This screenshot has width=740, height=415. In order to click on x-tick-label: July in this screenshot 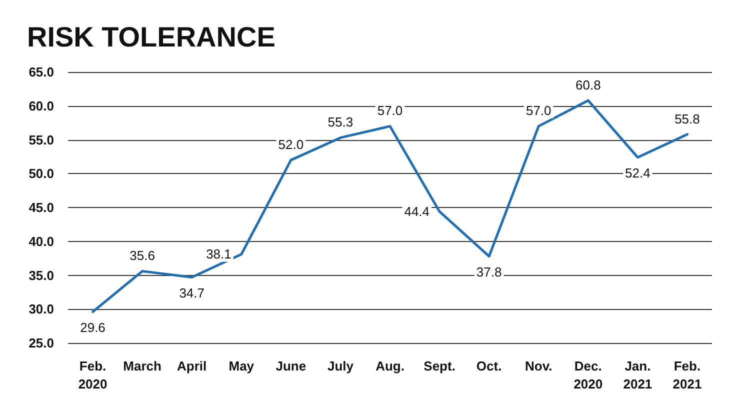, I will do `click(340, 366)`.